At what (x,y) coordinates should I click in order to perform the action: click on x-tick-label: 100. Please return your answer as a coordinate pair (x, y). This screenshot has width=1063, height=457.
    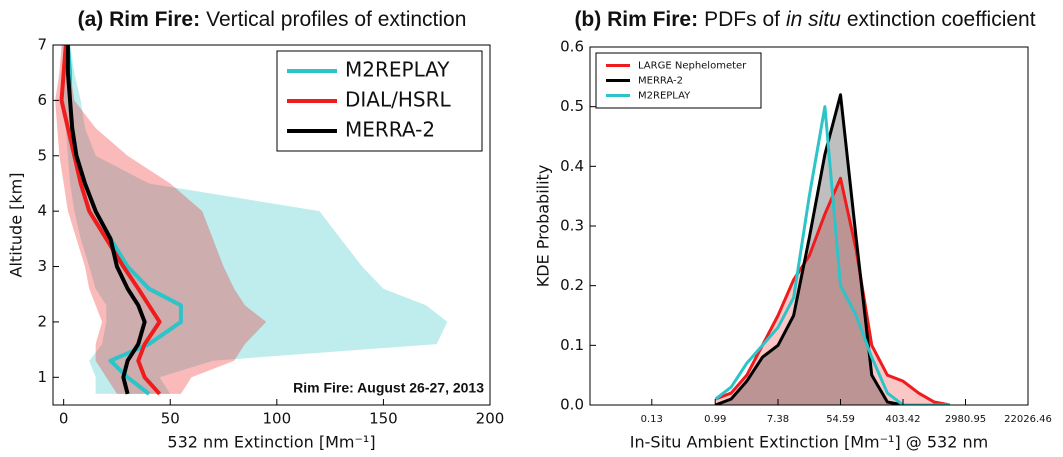
    Looking at the image, I should click on (277, 419).